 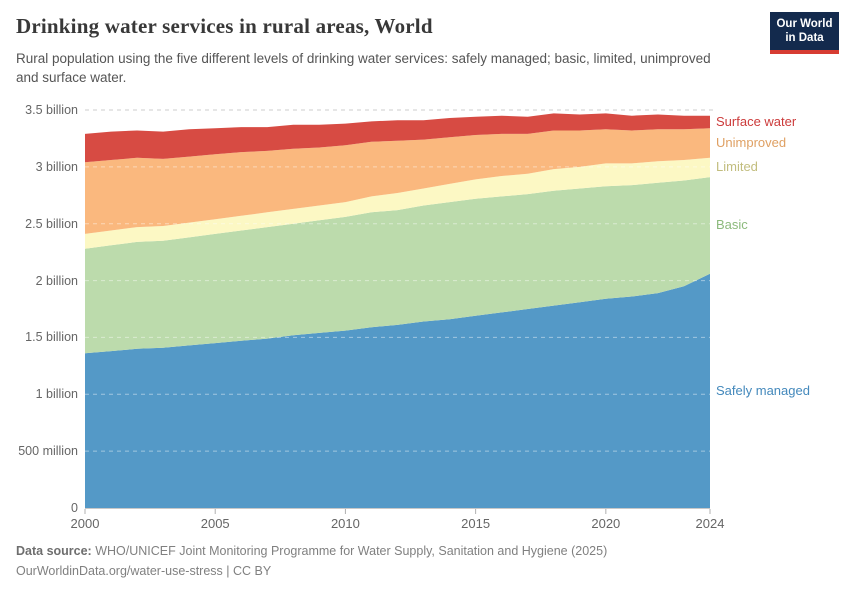 What do you see at coordinates (756, 121) in the screenshot?
I see `legend-label-surface-water: Surface water` at bounding box center [756, 121].